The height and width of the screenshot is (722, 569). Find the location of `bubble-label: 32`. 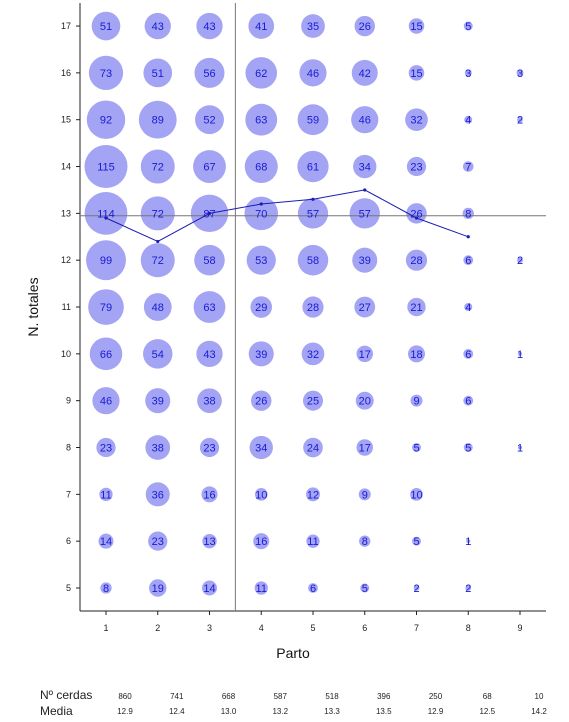

bubble-label: 32 is located at coordinates (313, 355).